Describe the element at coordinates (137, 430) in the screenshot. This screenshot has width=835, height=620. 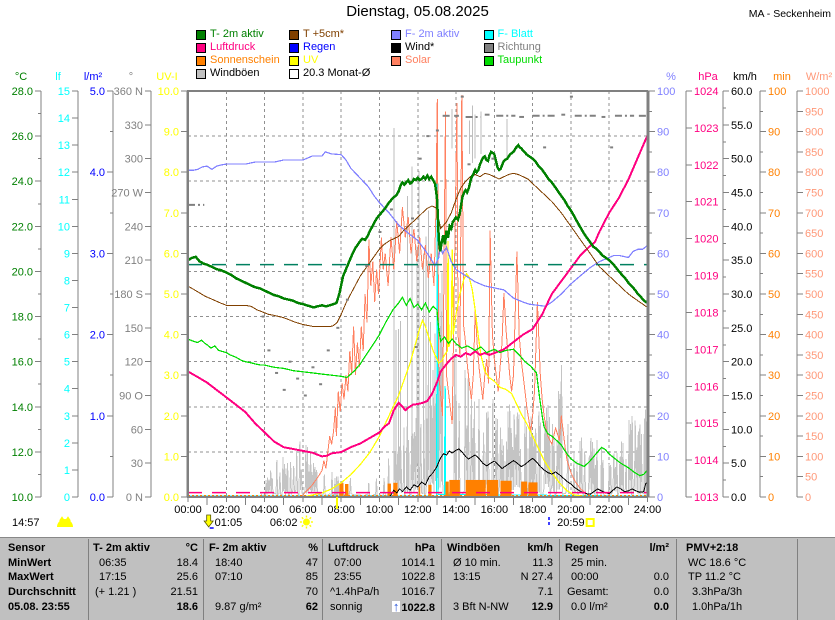
I see `axis-tick-label-dir: 60` at that location.